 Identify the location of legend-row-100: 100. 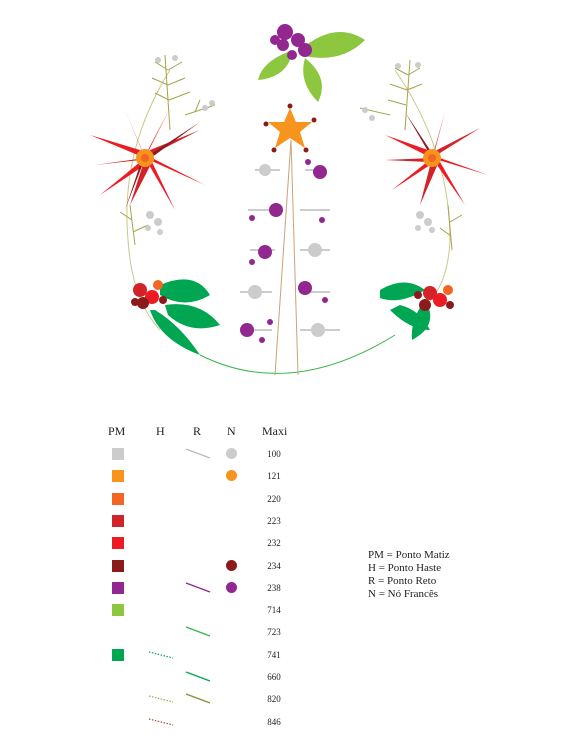
(288, 459).